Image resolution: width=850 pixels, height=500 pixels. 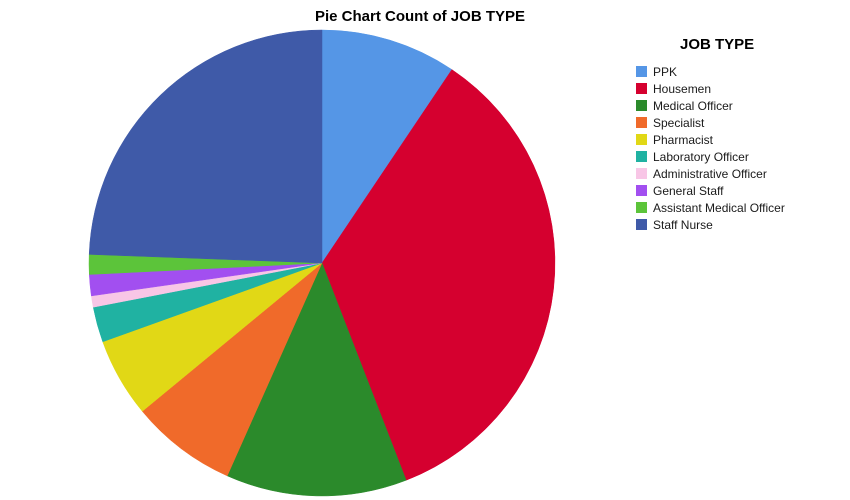 What do you see at coordinates (232, 369) in the screenshot?
I see `pie-slice-specialist` at bounding box center [232, 369].